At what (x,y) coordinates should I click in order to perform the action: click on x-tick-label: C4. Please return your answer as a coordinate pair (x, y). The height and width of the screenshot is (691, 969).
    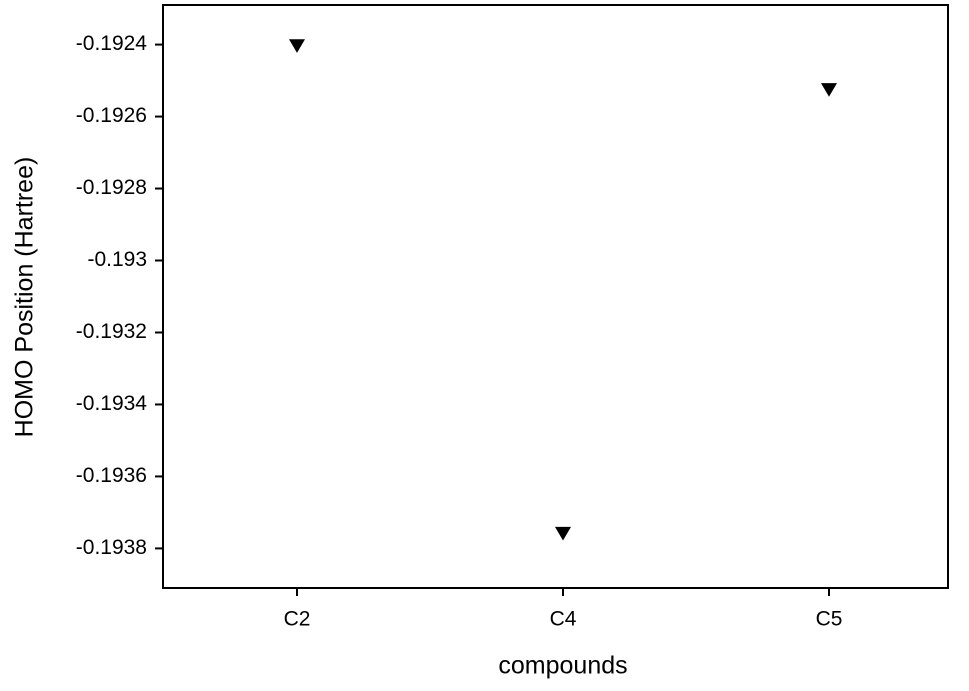
    Looking at the image, I should click on (563, 619).